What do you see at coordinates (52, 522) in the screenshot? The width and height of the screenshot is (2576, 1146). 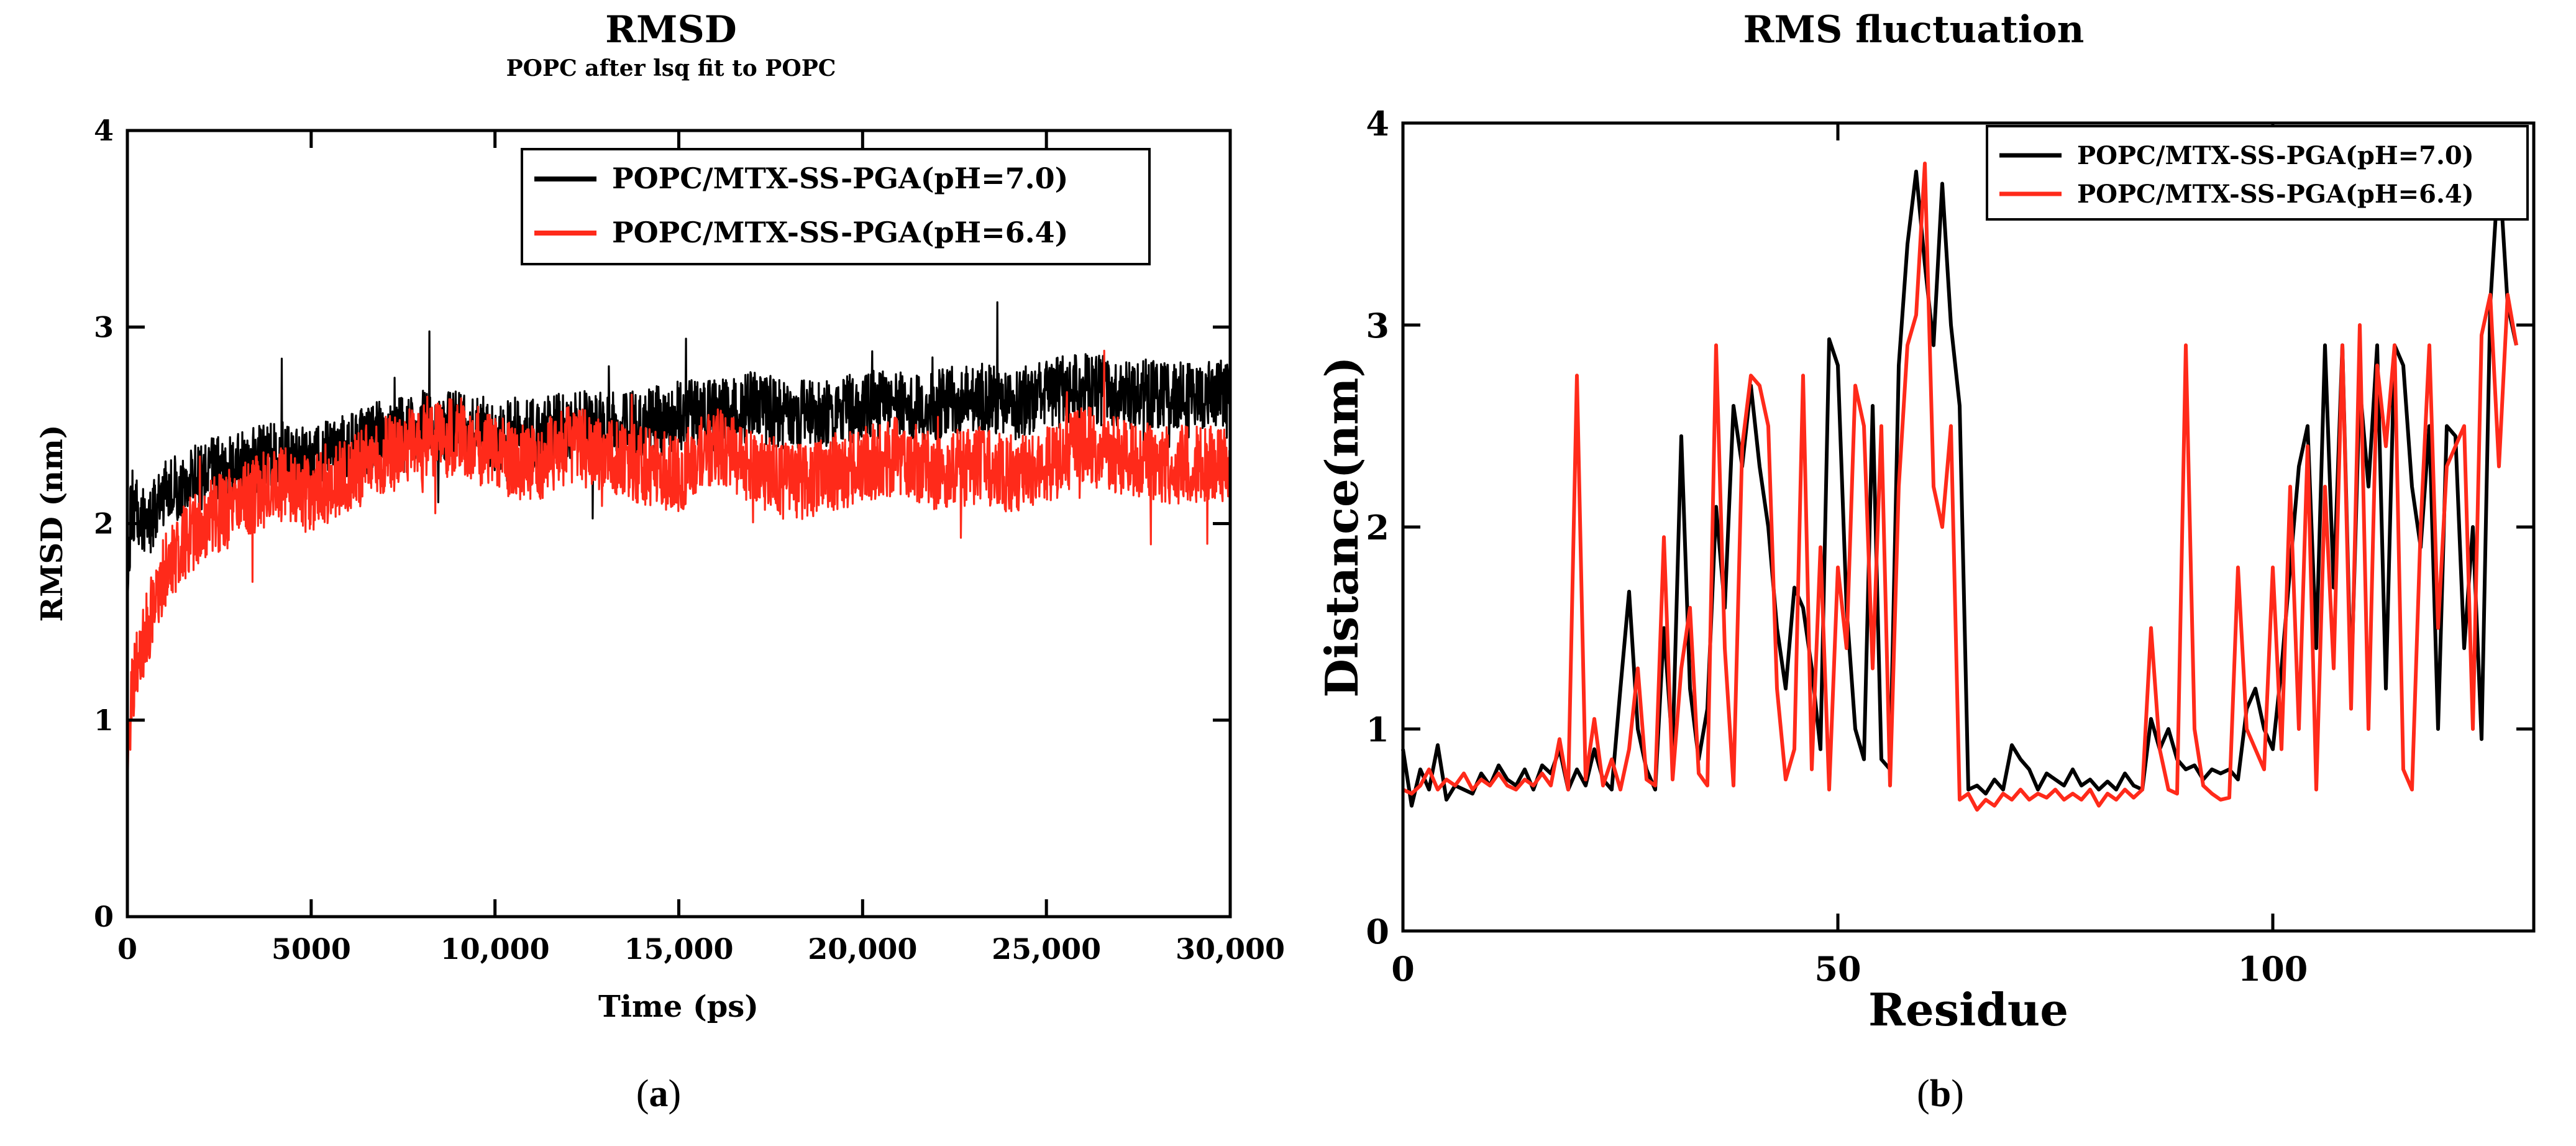 I see `y-axis-label: RMSD (nm)` at bounding box center [52, 522].